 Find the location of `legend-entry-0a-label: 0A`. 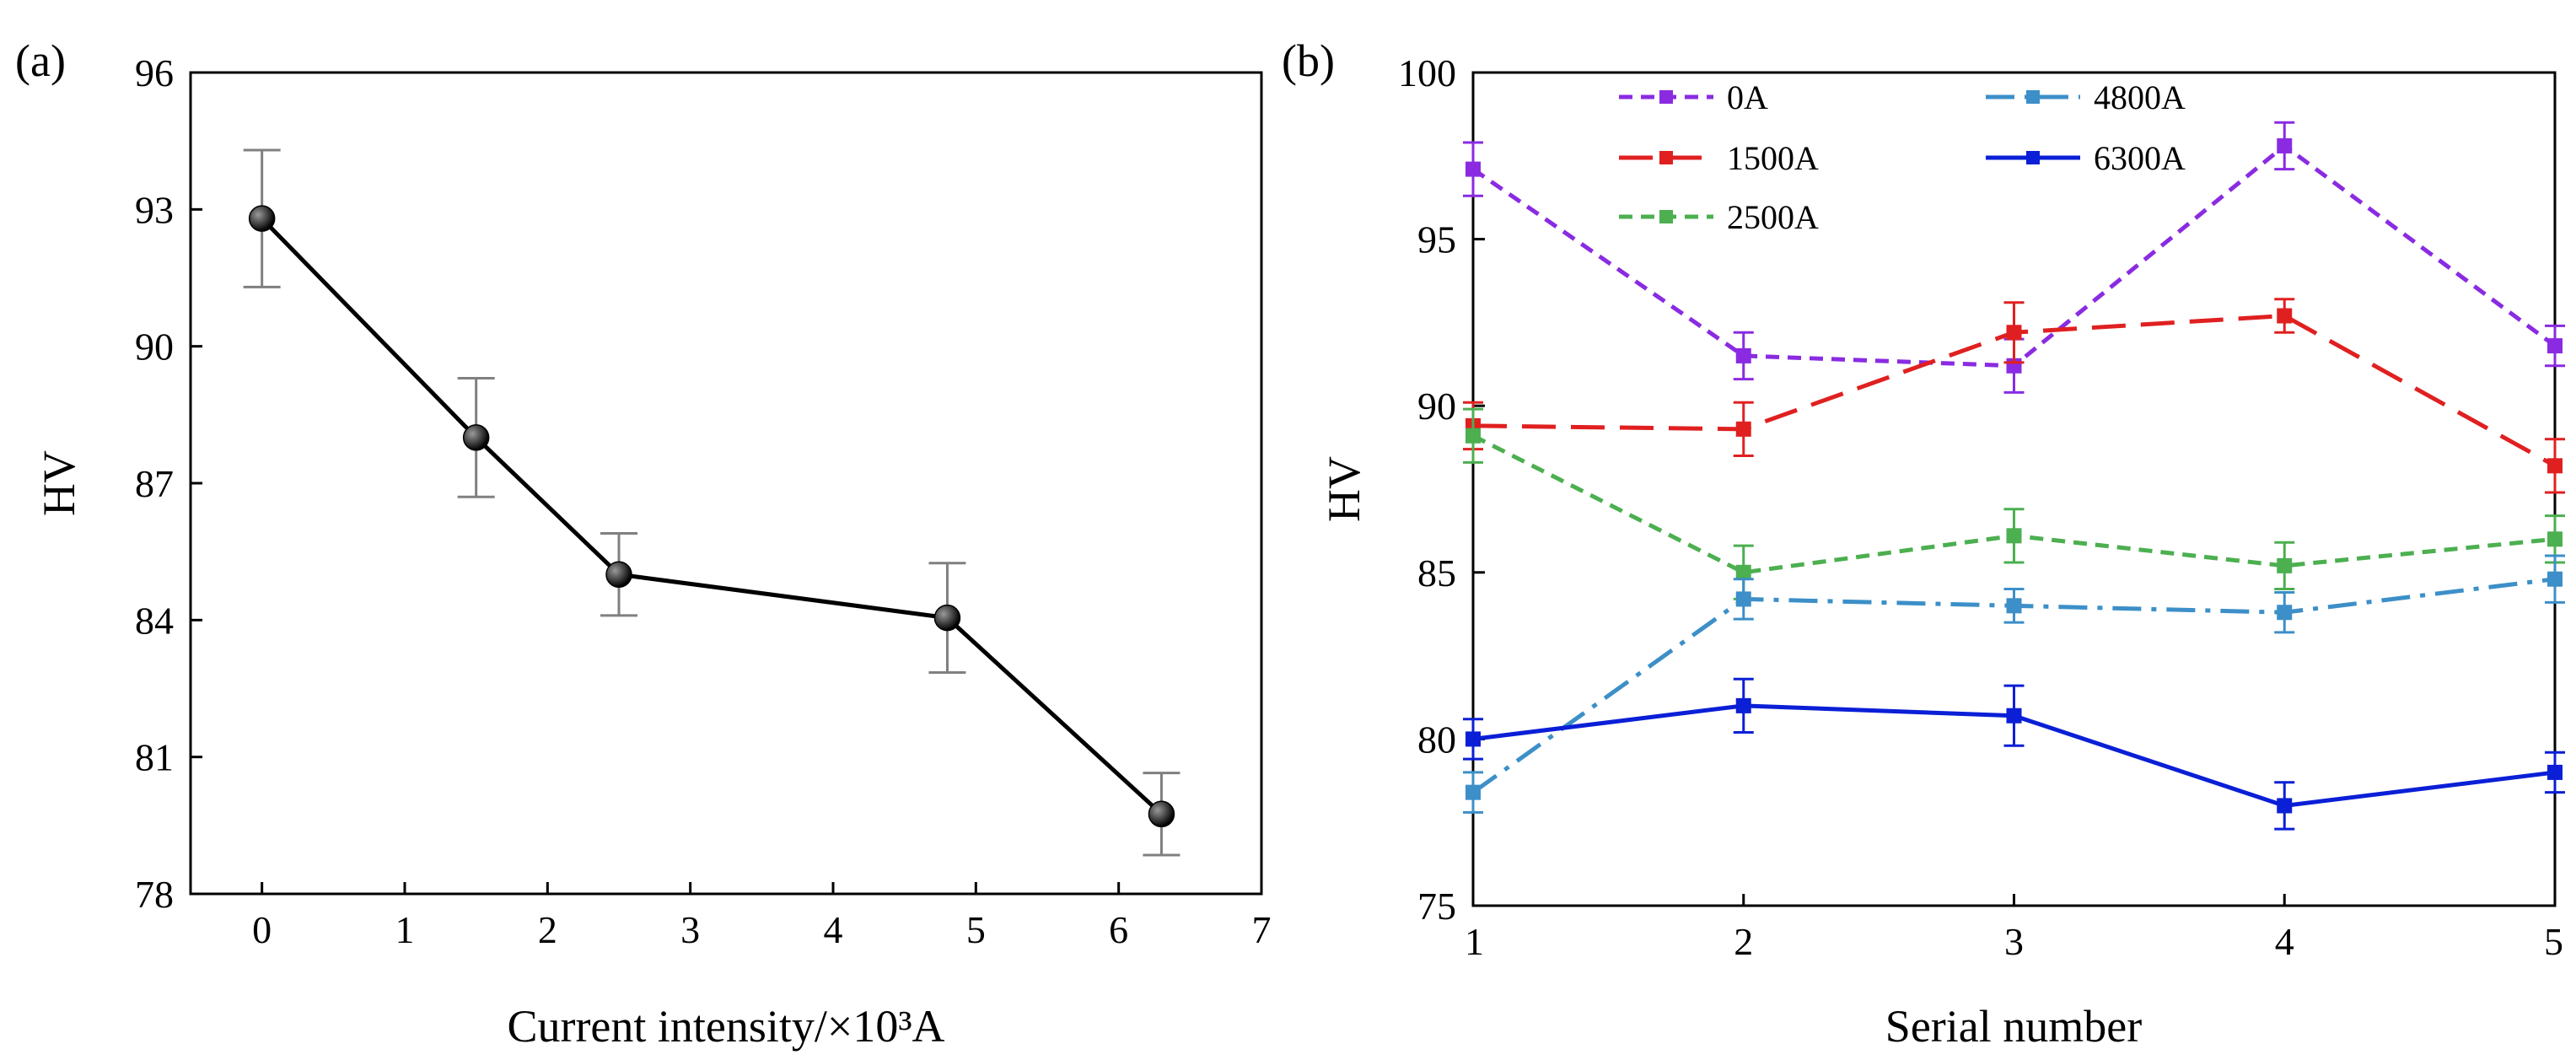

legend-entry-0a-label: 0A is located at coordinates (1747, 97).